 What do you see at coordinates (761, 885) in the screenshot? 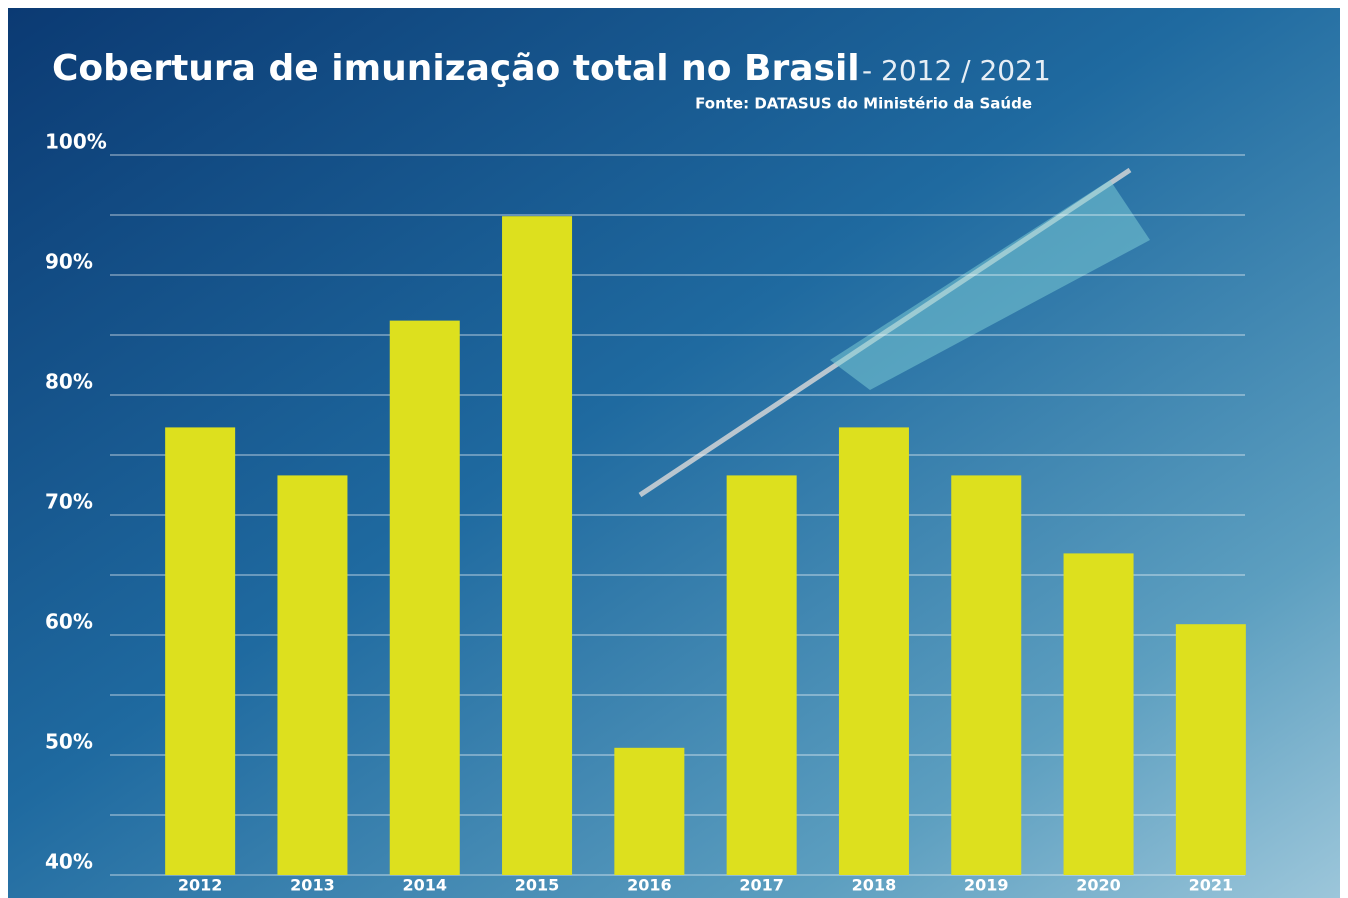
I see `x-tick-label: 2017` at bounding box center [761, 885].